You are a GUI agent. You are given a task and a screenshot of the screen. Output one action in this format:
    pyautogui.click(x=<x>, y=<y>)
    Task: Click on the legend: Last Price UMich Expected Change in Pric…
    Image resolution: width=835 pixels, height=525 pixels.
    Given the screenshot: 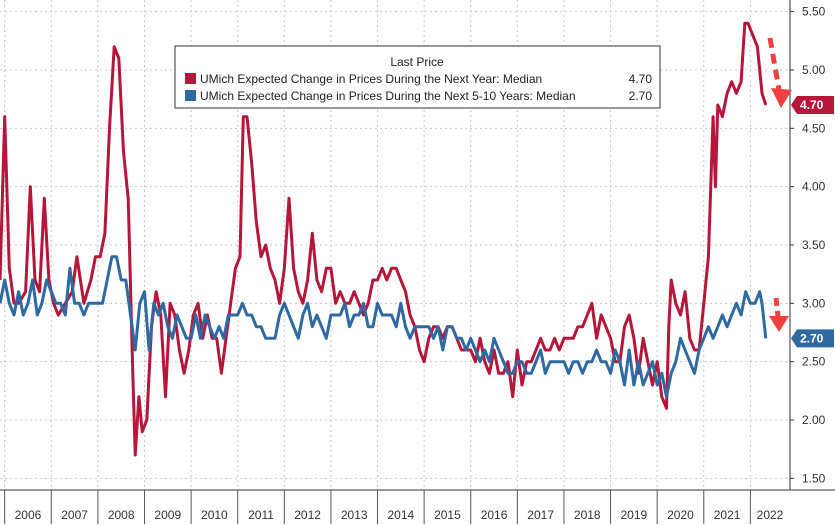 What is the action you would take?
    pyautogui.click(x=417, y=77)
    